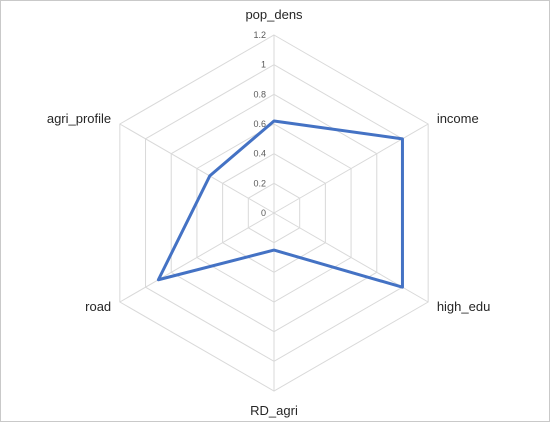  I want to click on category-label-income: income, so click(458, 118).